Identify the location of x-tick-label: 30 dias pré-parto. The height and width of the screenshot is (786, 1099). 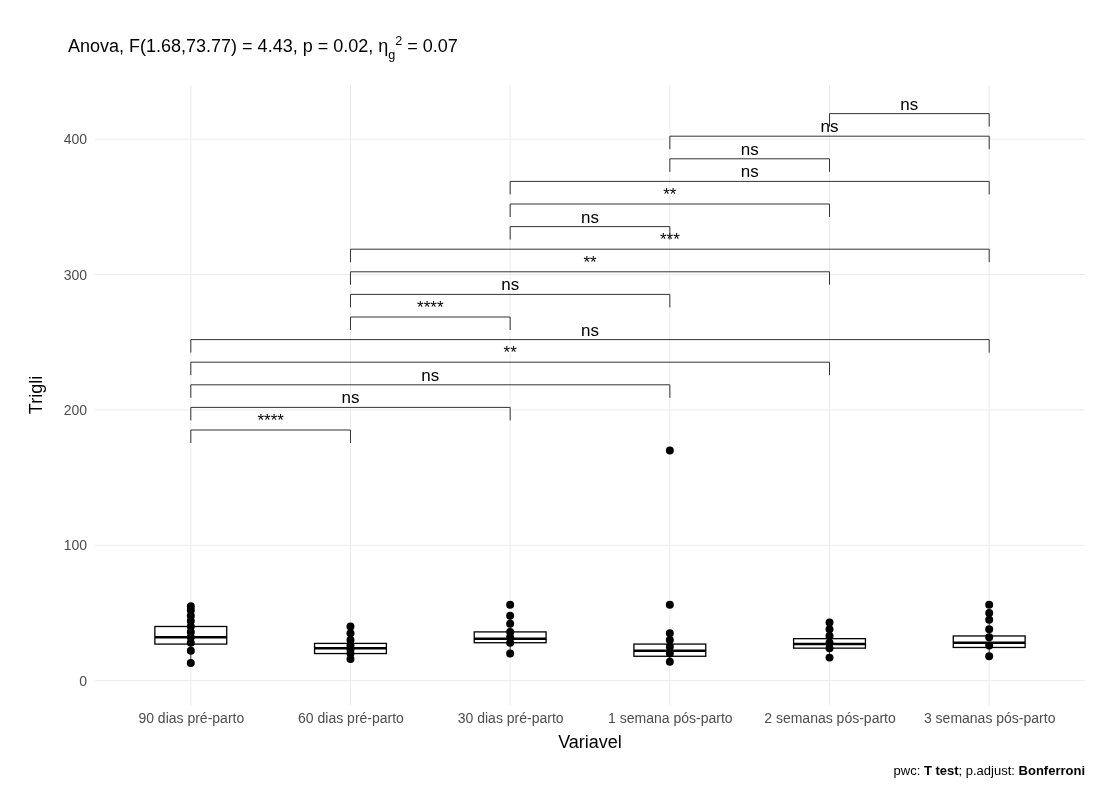
(510, 717).